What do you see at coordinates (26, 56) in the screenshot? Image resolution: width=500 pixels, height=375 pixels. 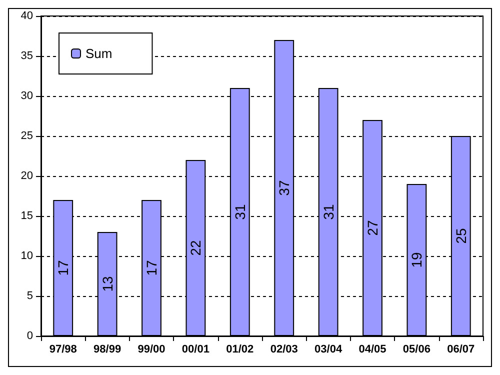 I see `y-tick-label: 35` at bounding box center [26, 56].